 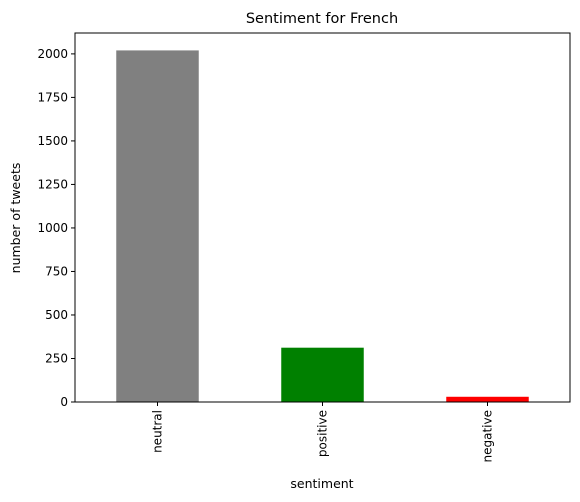 I want to click on y-axis-label: number of tweets, so click(x=15, y=218).